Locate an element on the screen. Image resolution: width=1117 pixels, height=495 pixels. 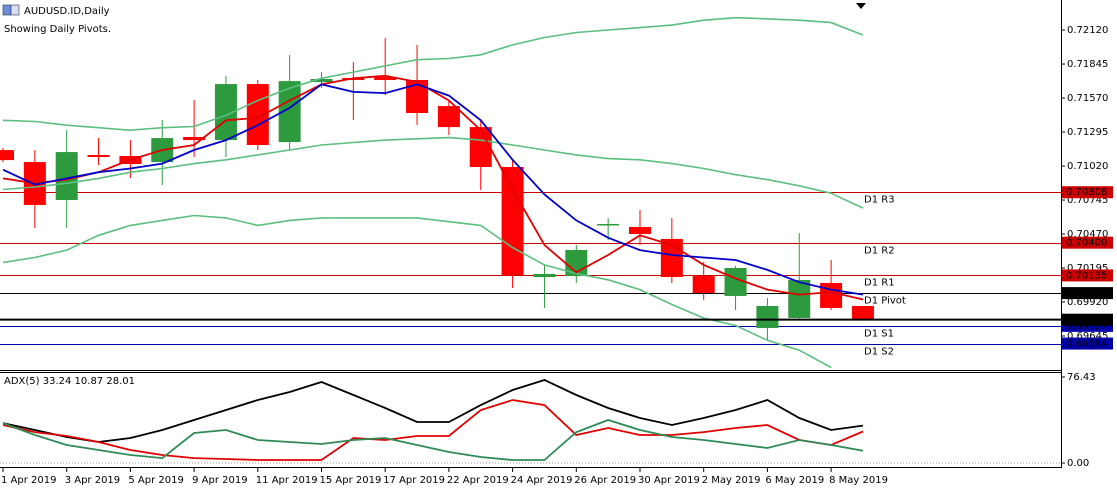
x-tick-label: 8 May 2019 is located at coordinates (858, 480).